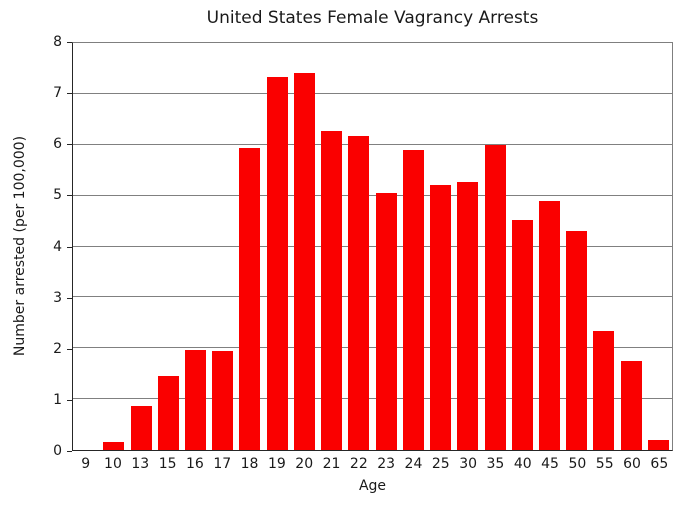 The image size is (683, 512). Describe the element at coordinates (372, 144) in the screenshot. I see `gridline-y6` at that location.